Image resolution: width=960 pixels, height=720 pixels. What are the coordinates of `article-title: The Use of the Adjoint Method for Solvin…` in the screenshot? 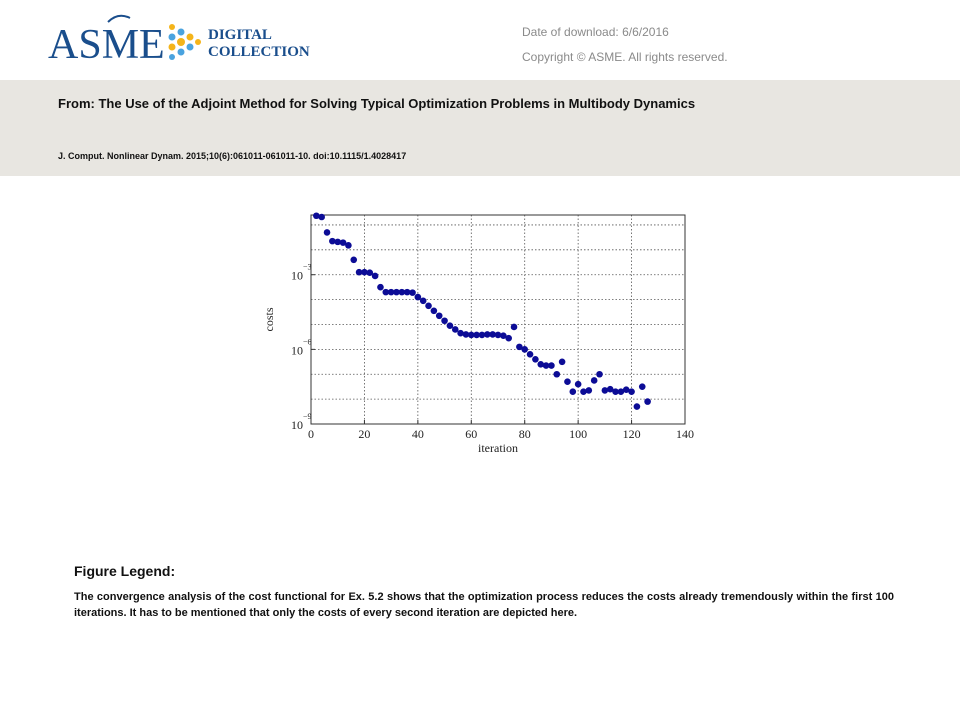 It's located at (397, 103).